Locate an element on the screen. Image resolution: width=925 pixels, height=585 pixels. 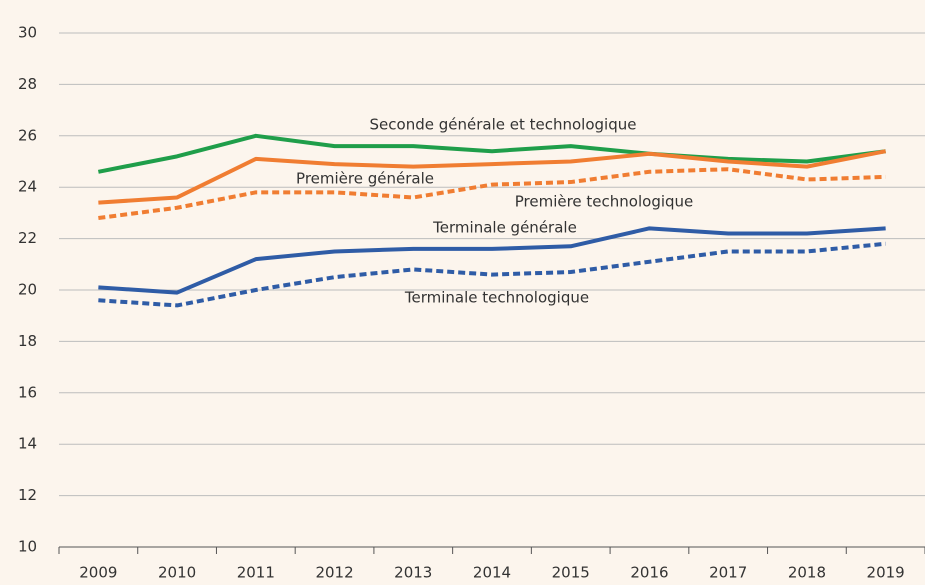
x-tick-label: 2011 is located at coordinates (256, 573).